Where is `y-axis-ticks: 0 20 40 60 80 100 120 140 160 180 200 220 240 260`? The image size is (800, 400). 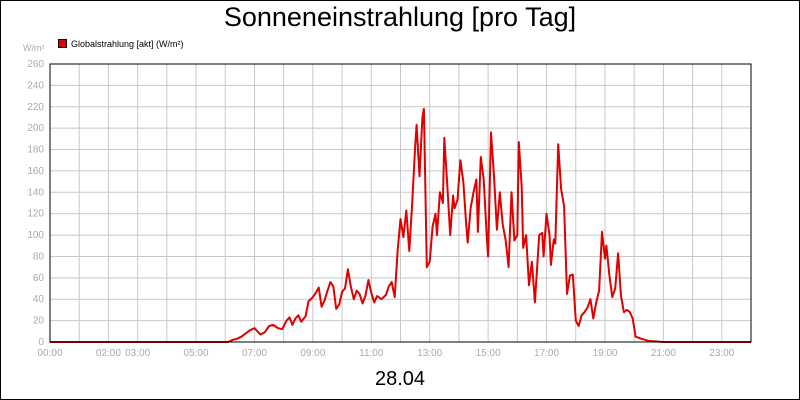 y-axis-ticks: 0 20 40 60 80 100 120 140 160 180 200 220 240 260 is located at coordinates (35, 203).